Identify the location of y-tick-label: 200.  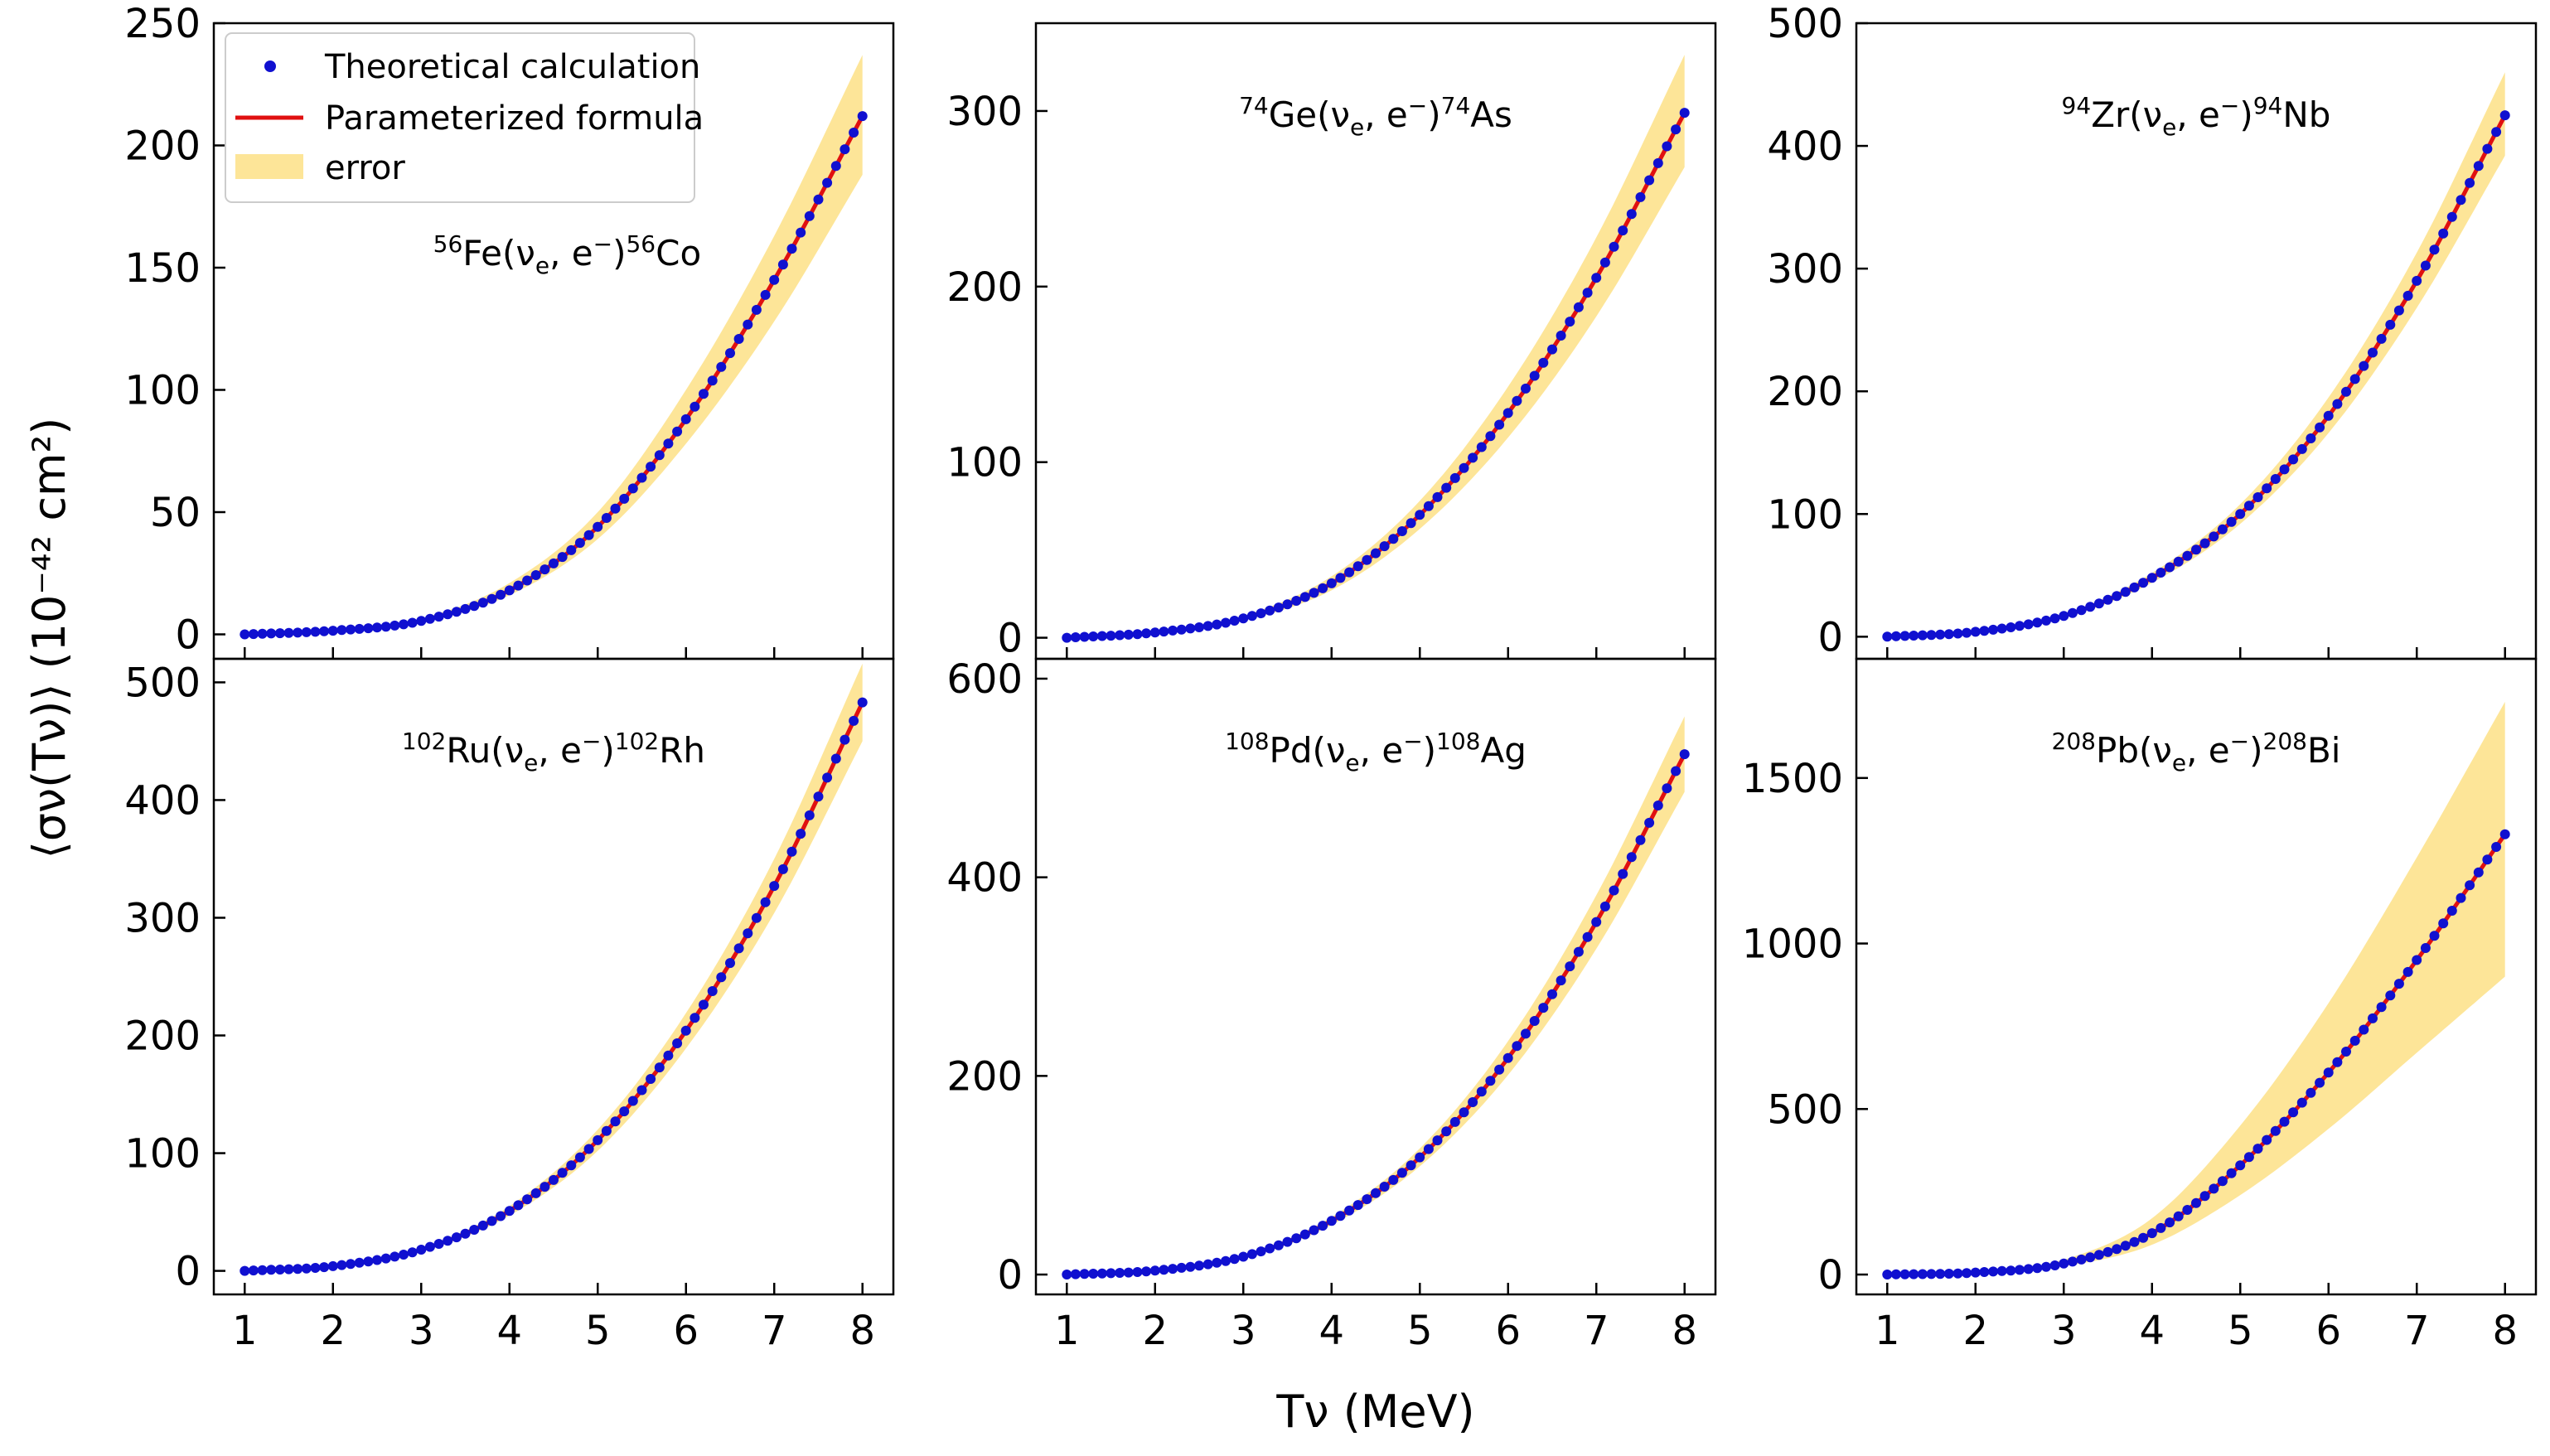
(984, 1076).